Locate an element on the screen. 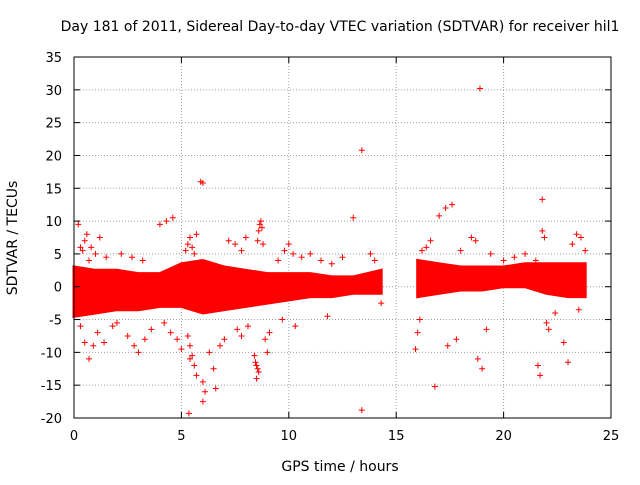 This screenshot has width=640, height=485. x-axis-title: GPS time / hours is located at coordinates (339, 467).